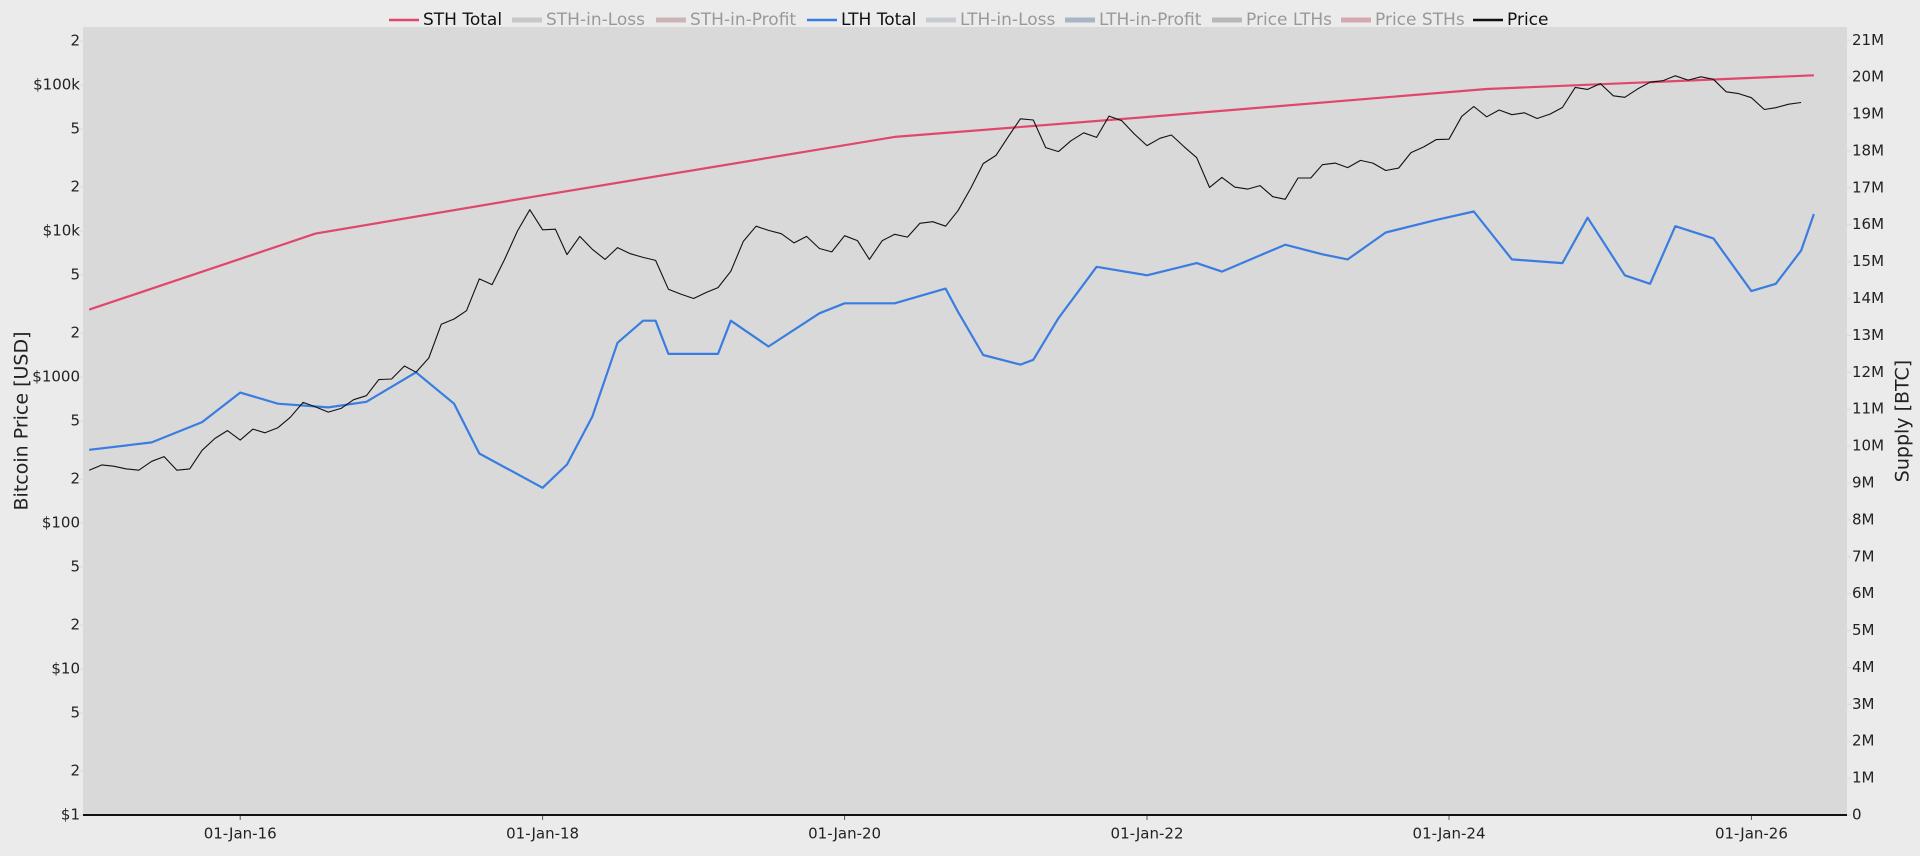  What do you see at coordinates (1420, 20) in the screenshot?
I see `legend-label: Price STHs` at bounding box center [1420, 20].